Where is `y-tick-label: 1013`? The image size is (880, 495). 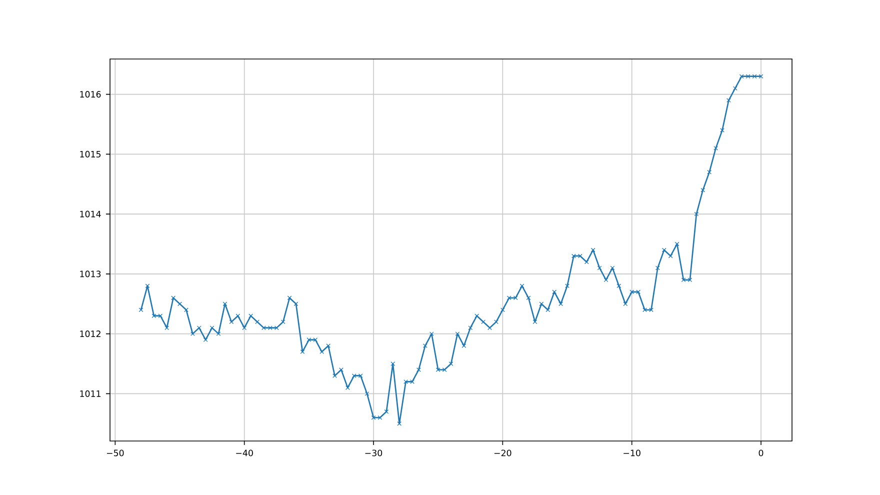 y-tick-label: 1013 is located at coordinates (90, 274).